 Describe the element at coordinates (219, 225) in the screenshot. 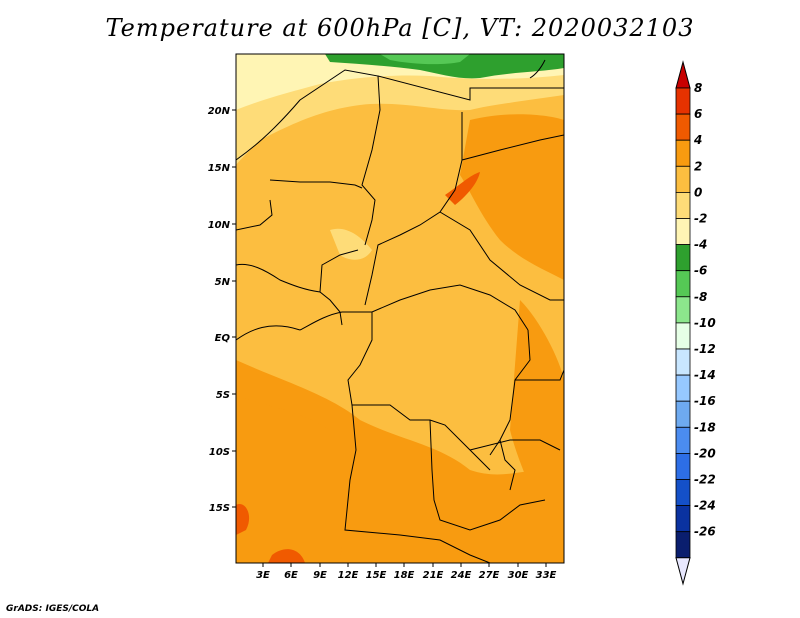

I see `lat-label: 10N` at that location.